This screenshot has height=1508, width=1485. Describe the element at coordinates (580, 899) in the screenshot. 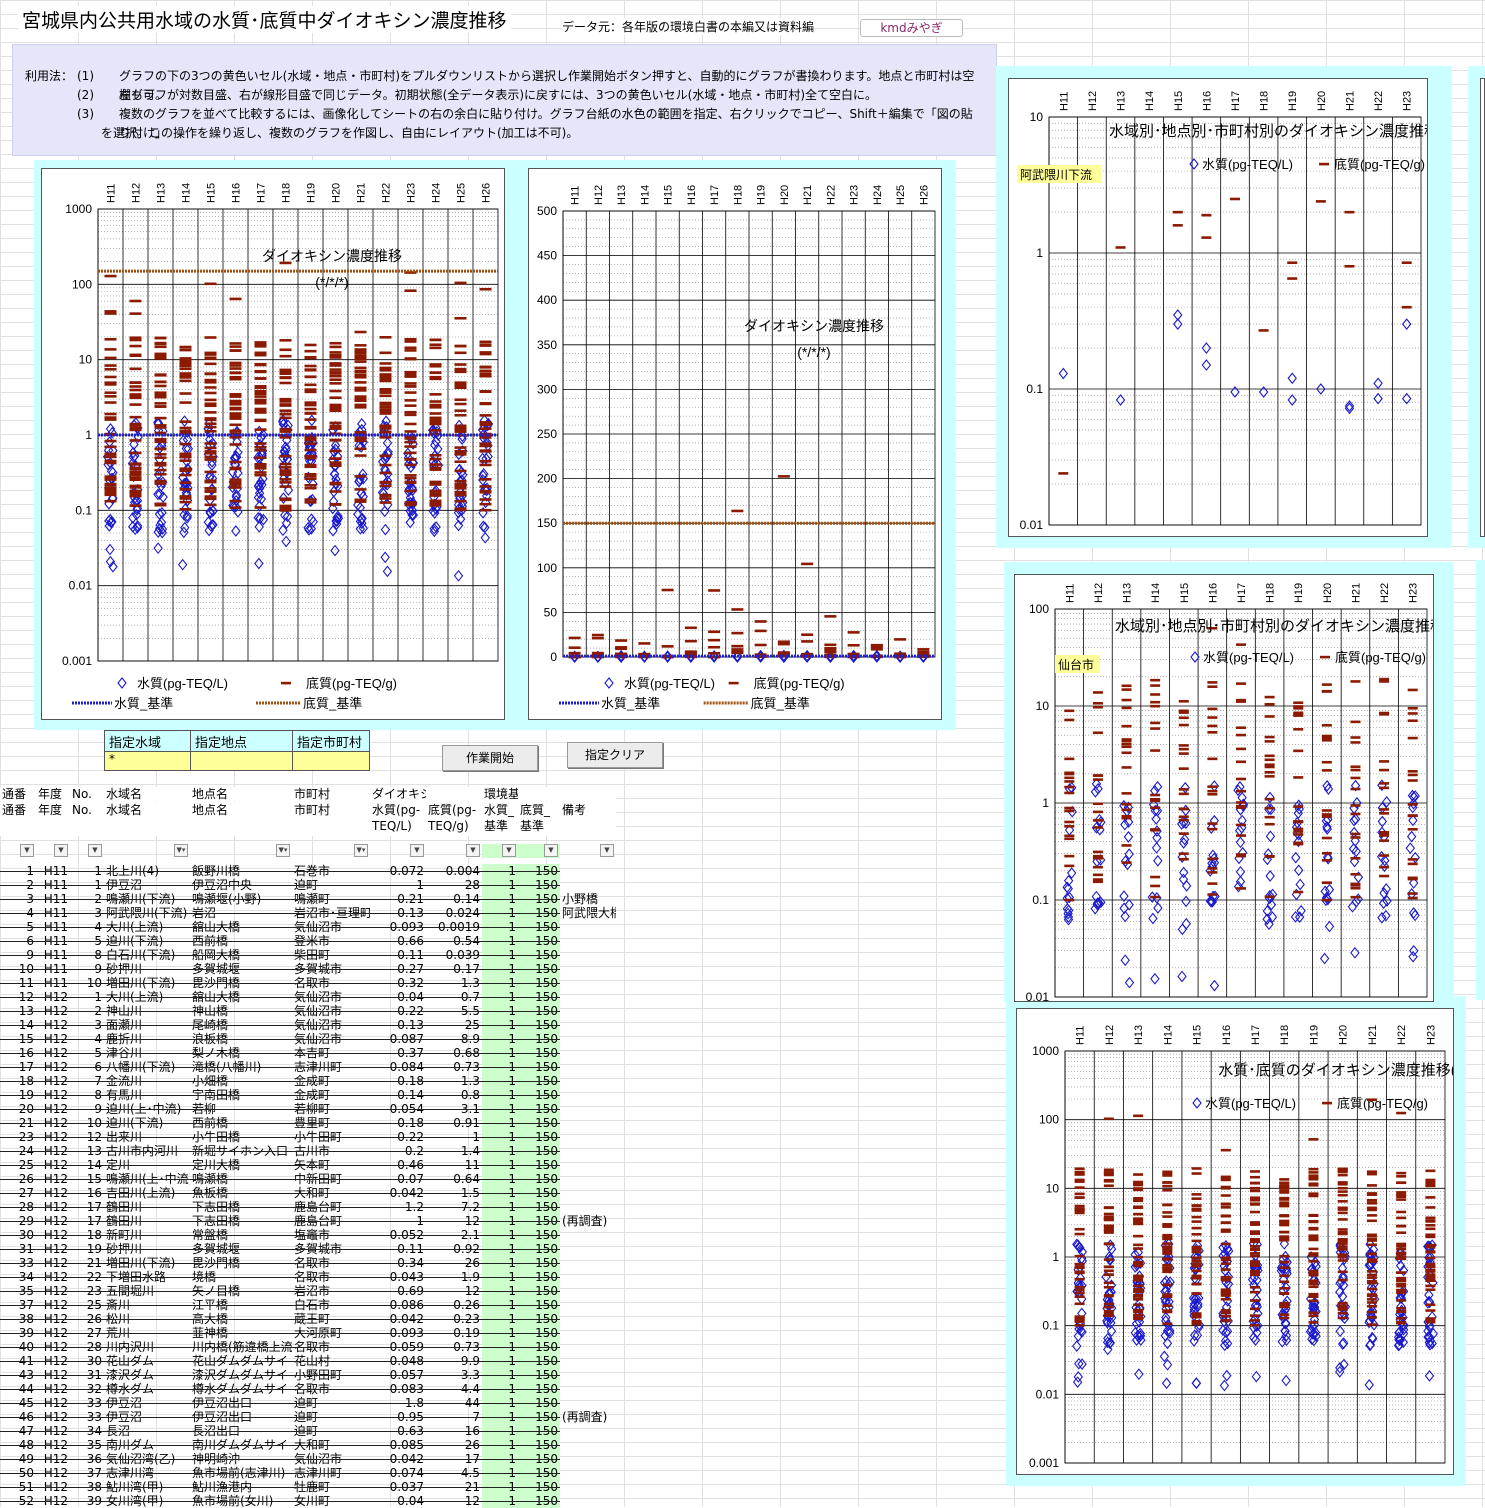

I see `table-cell: 小野橋` at that location.